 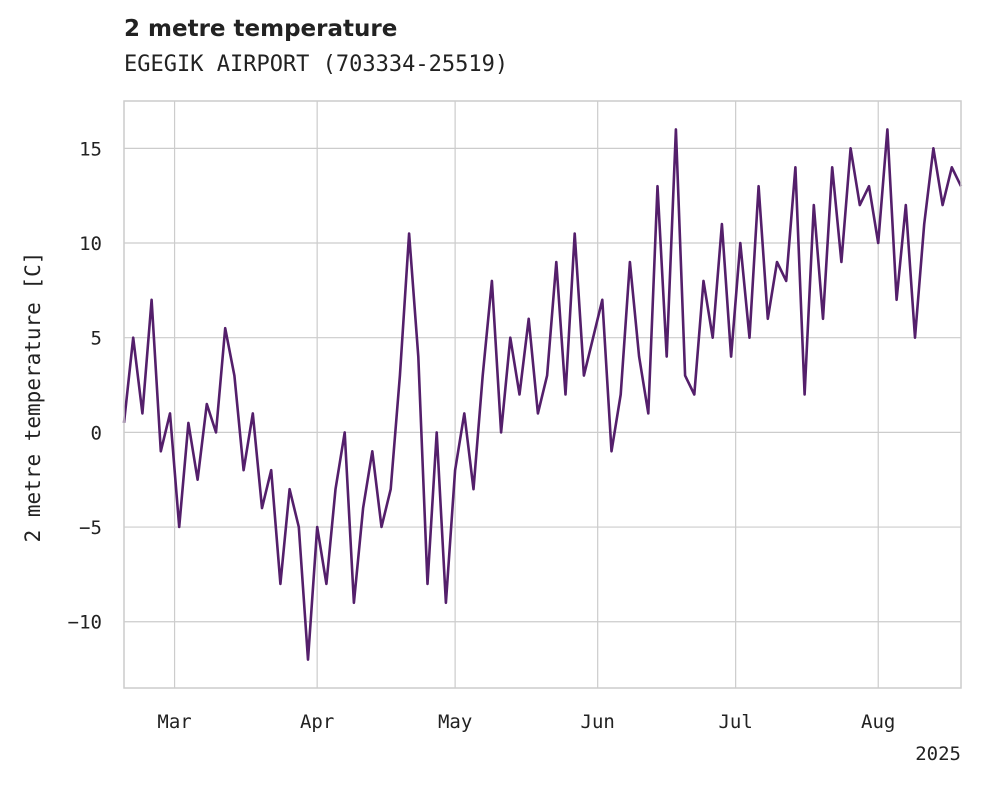 I want to click on x-tick-label: May, so click(x=455, y=722).